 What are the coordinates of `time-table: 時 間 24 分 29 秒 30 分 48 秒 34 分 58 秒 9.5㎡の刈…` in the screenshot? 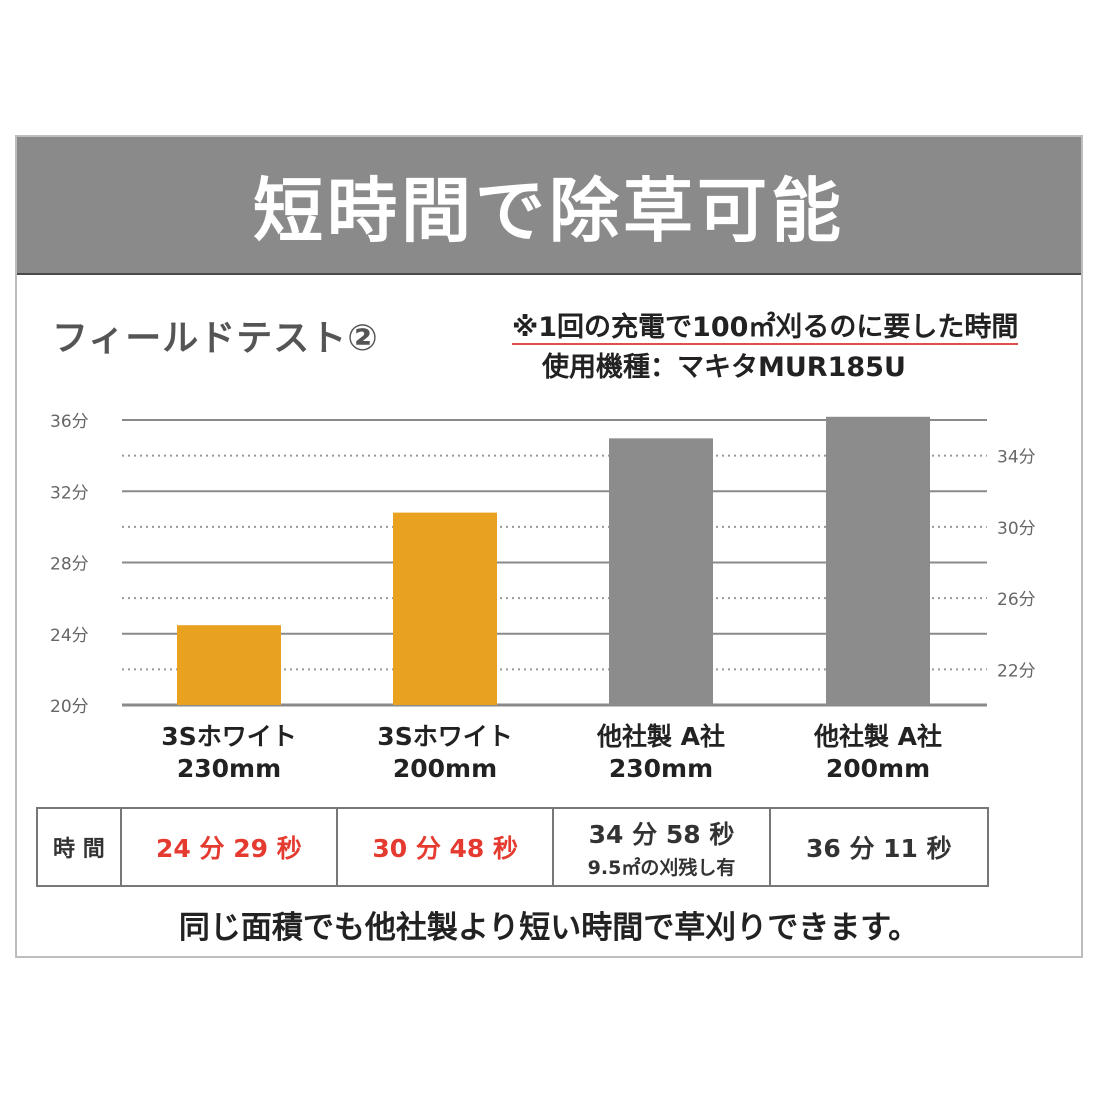 It's located at (512, 847).